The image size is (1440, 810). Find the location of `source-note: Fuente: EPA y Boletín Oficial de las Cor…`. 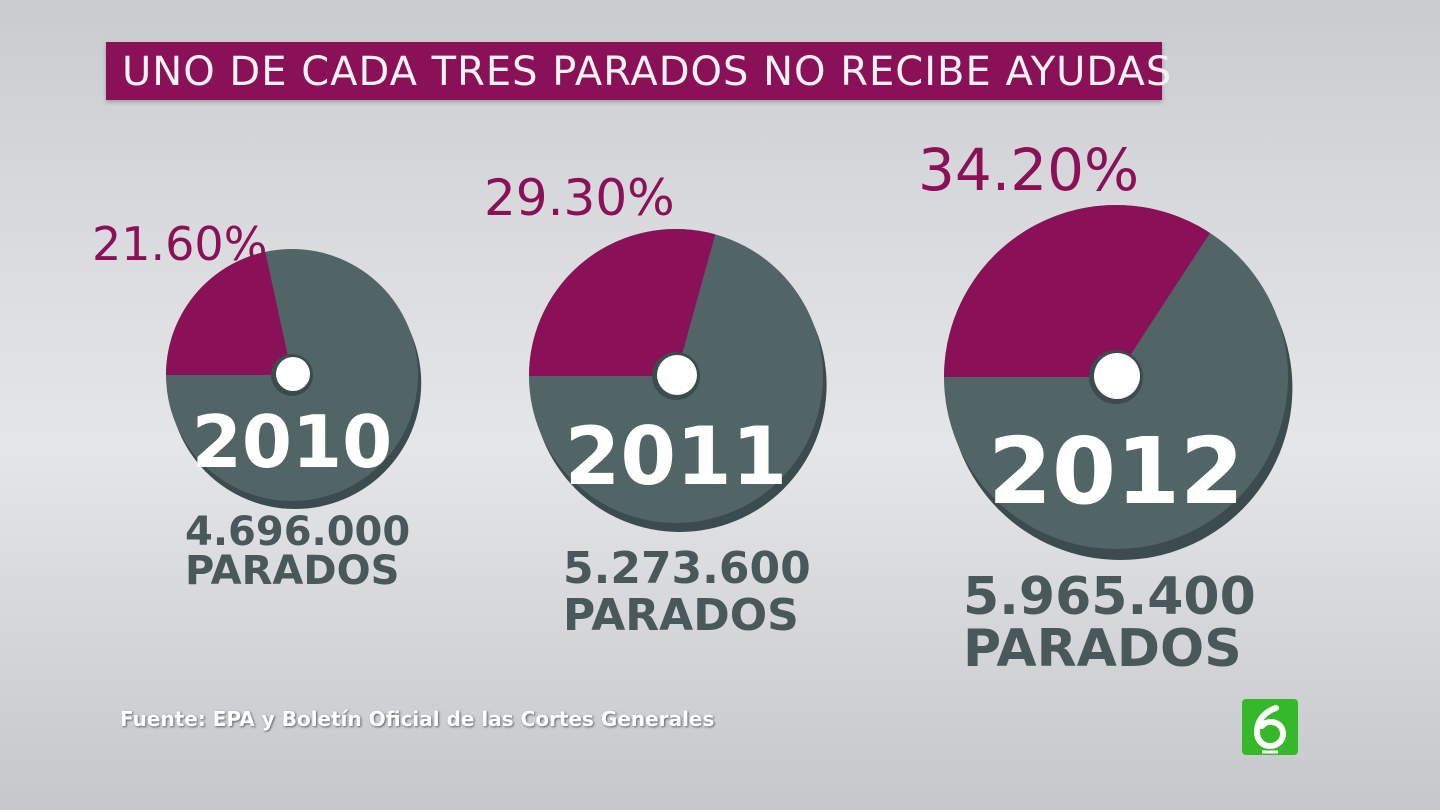

source-note: Fuente: EPA y Boletín Oficial de las Cor… is located at coordinates (417, 719).